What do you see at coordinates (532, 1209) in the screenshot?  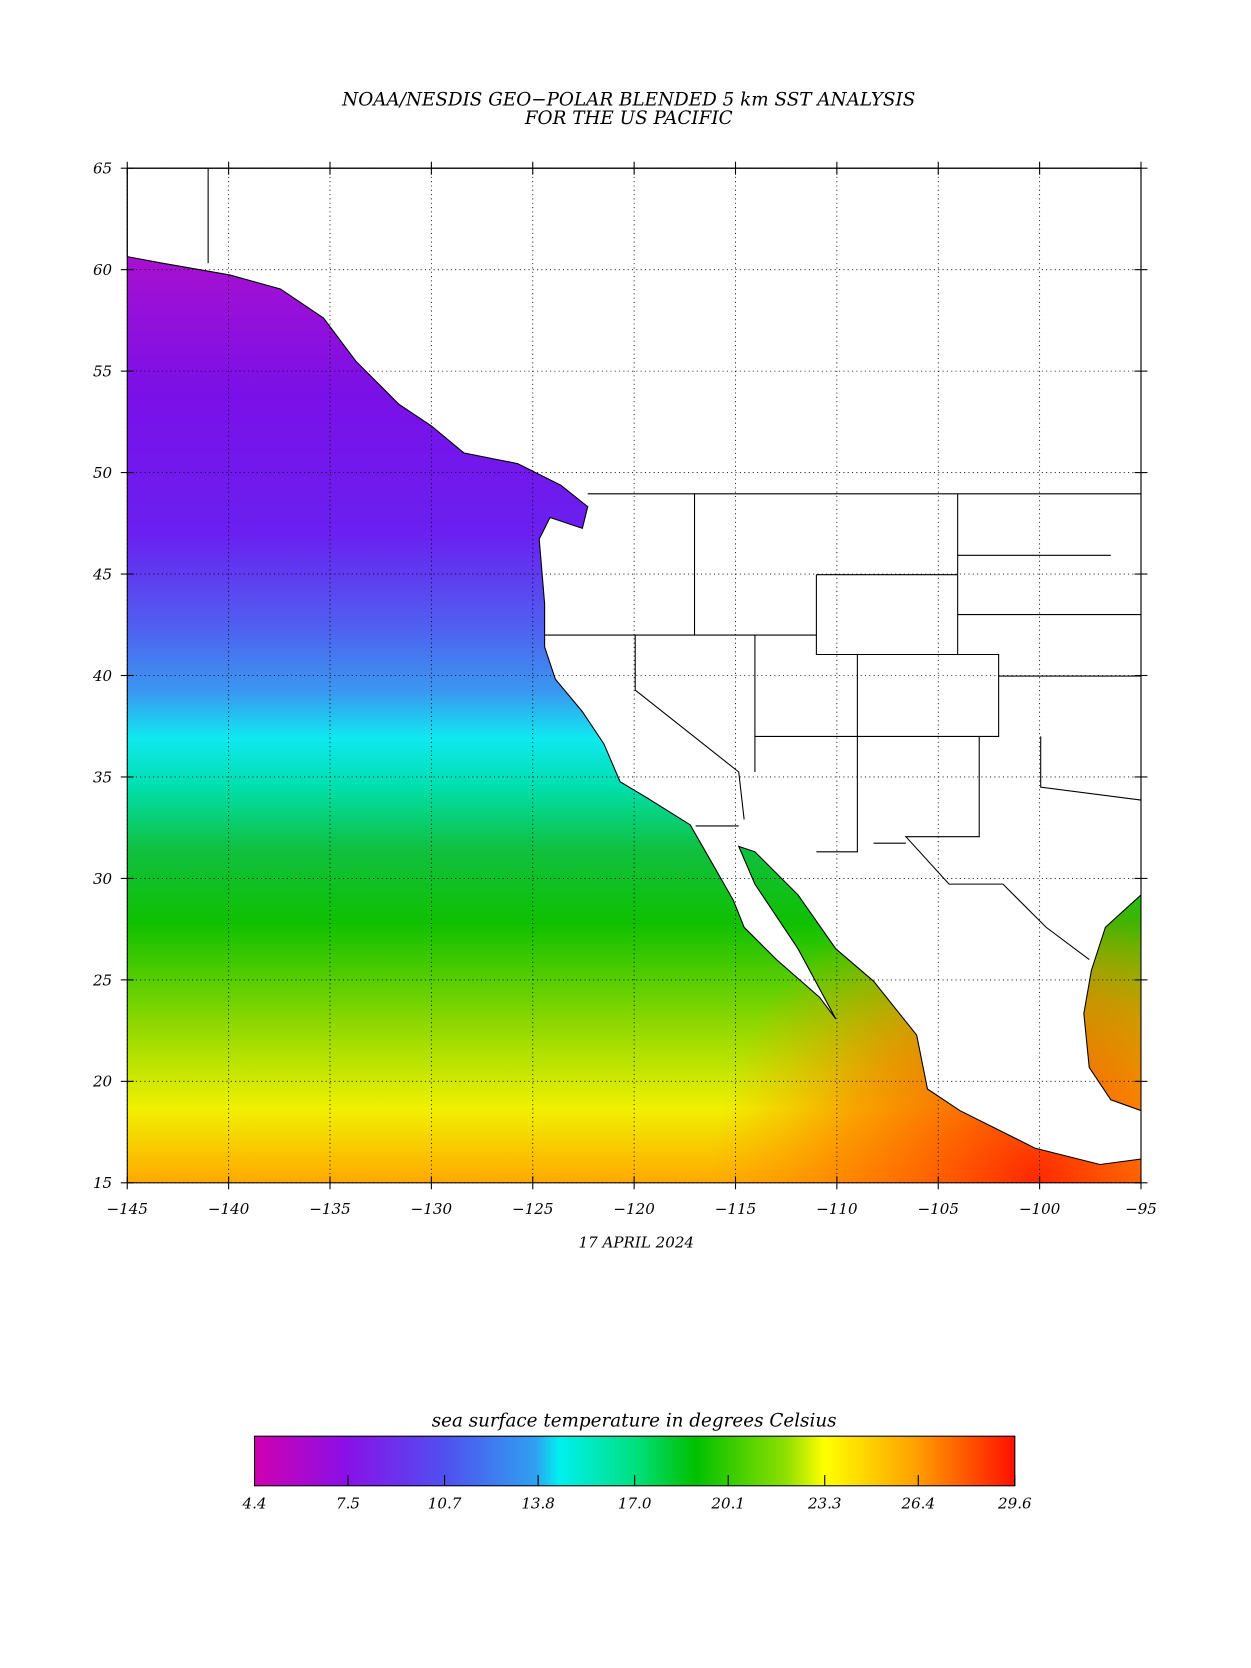 I see `x-tick-label: −125` at bounding box center [532, 1209].